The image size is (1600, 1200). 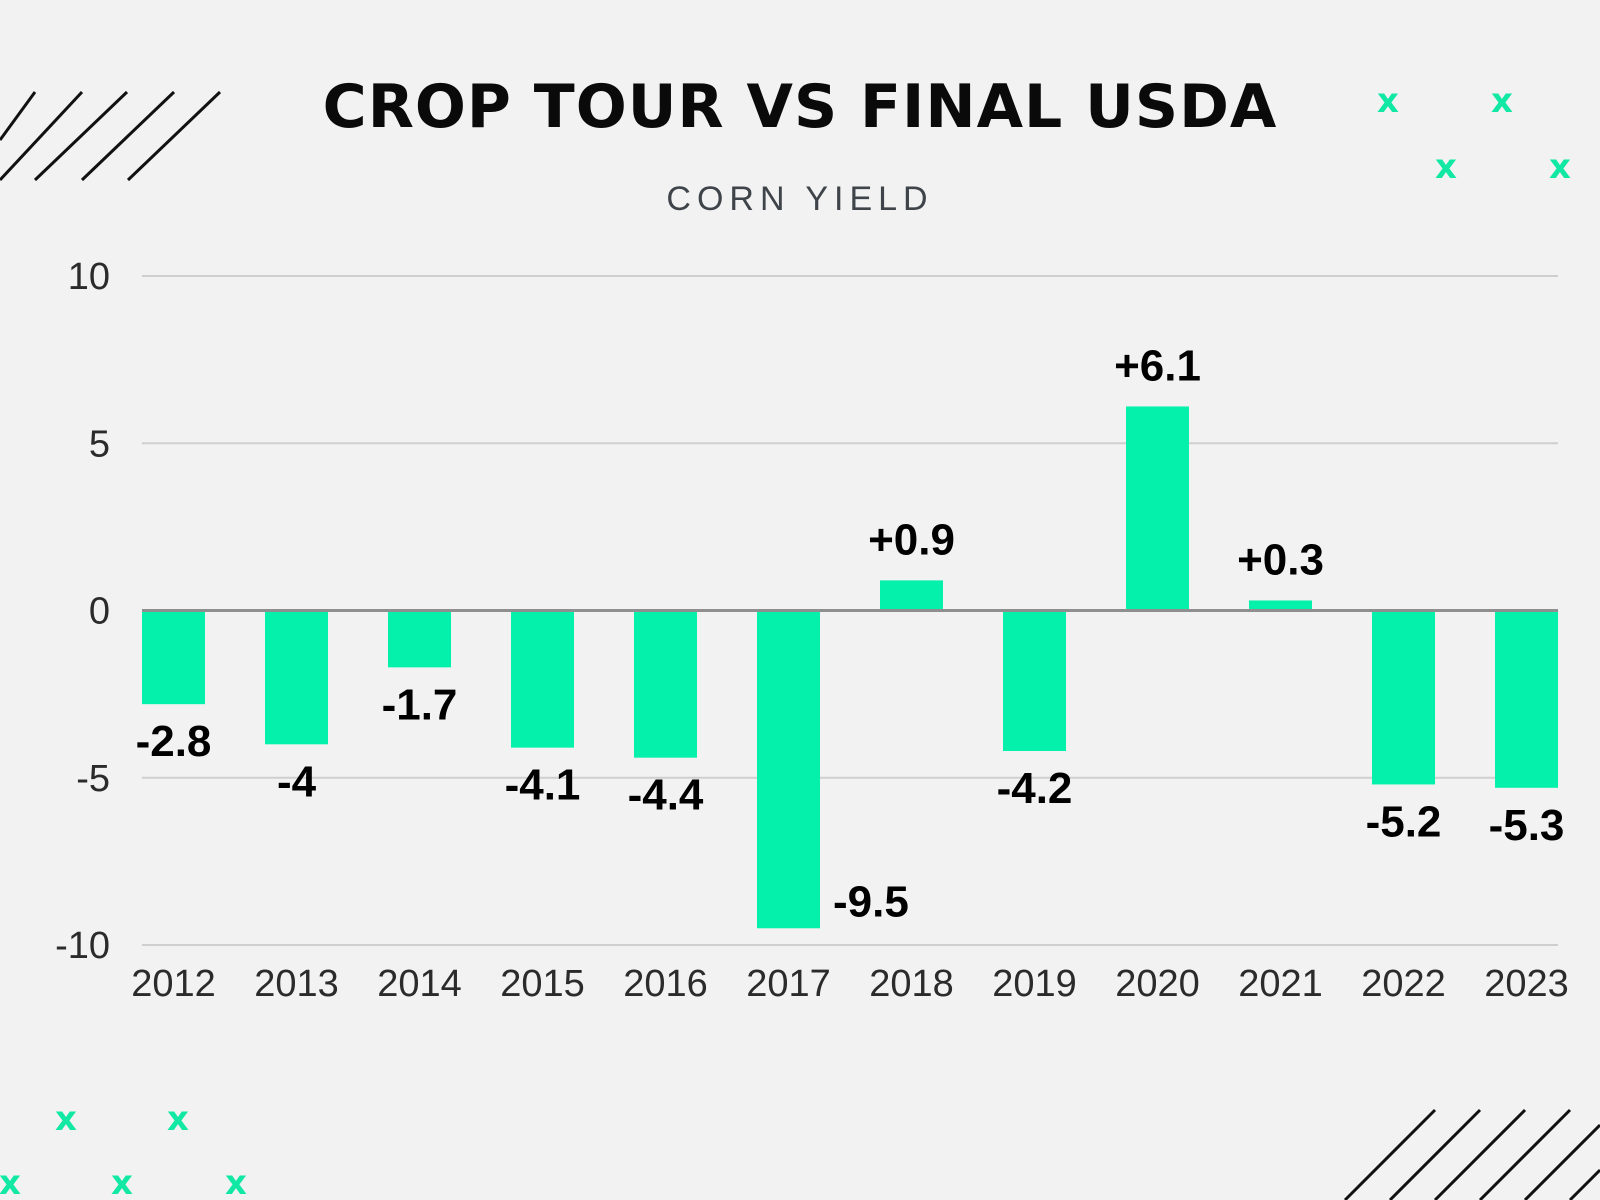 What do you see at coordinates (419, 639) in the screenshot?
I see `bar-2014` at bounding box center [419, 639].